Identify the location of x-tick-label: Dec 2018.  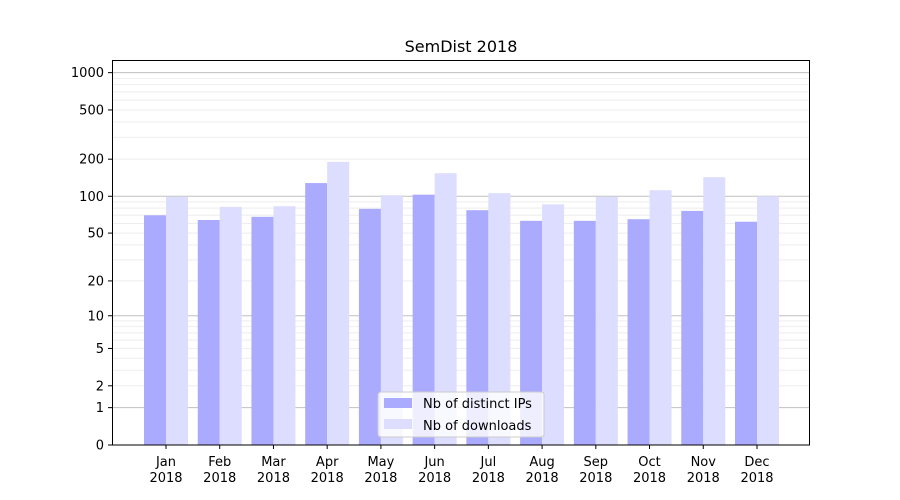
(756, 470).